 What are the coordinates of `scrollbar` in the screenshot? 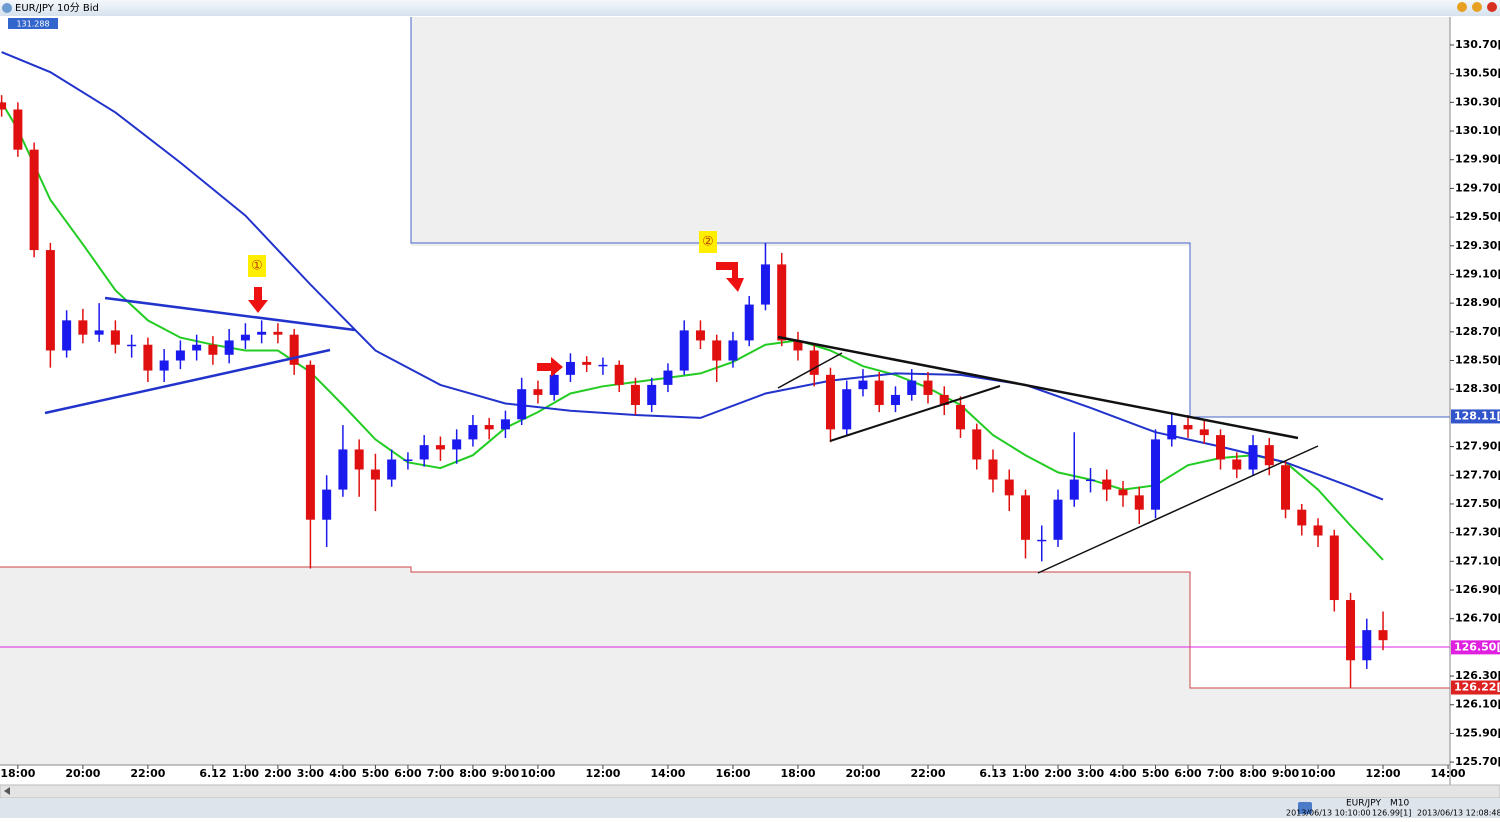 It's located at (750, 791).